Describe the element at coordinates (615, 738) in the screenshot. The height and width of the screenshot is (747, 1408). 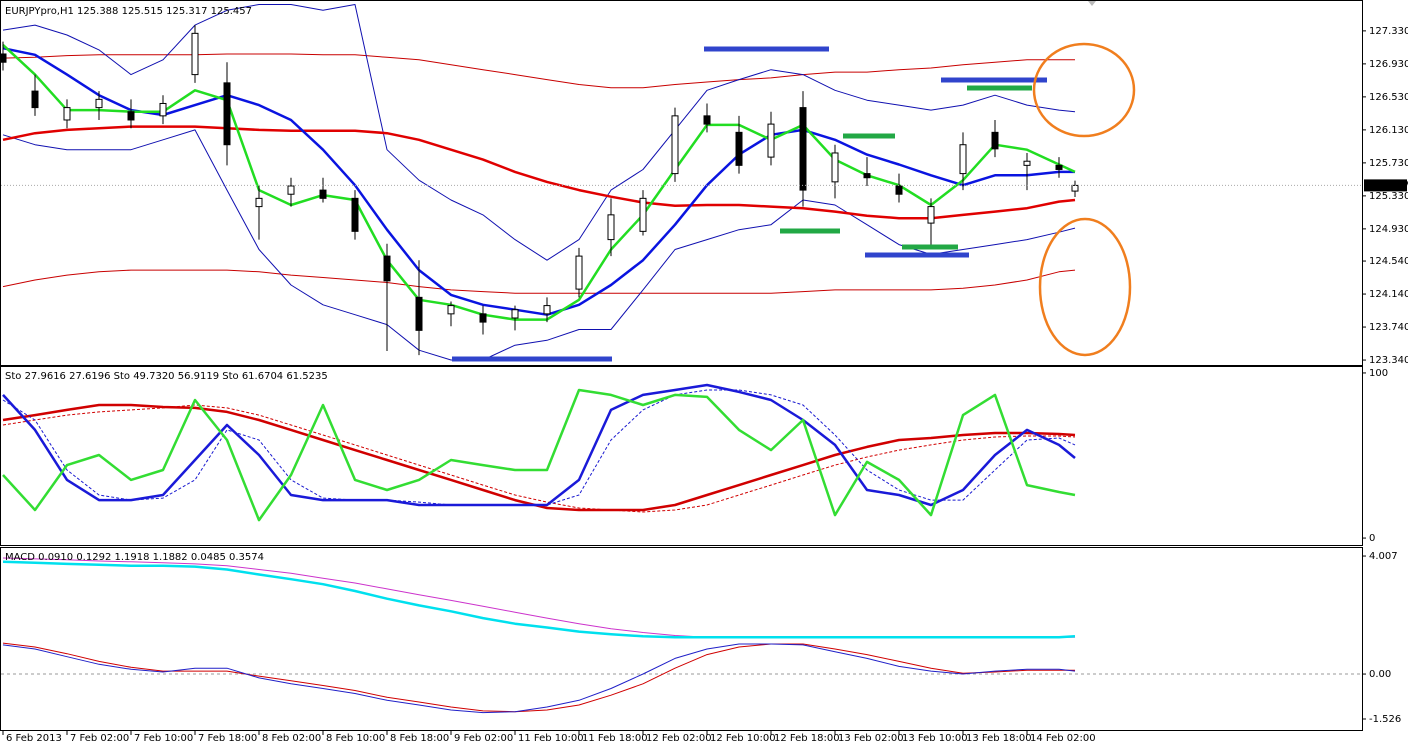
I see `x-tick-label: 11 Feb 18:00` at that location.